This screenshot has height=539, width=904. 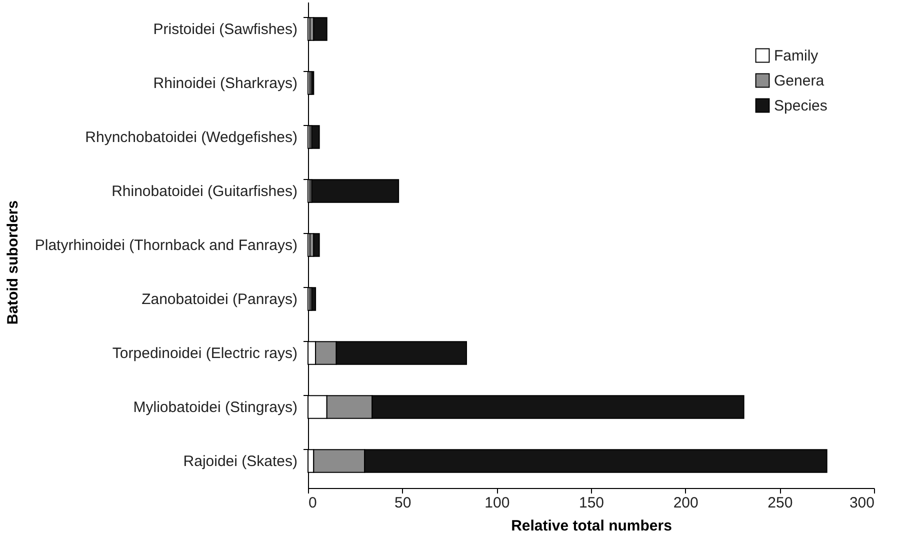 I want to click on y-tick-label: Pristoidei (Sawfishes), so click(x=225, y=29).